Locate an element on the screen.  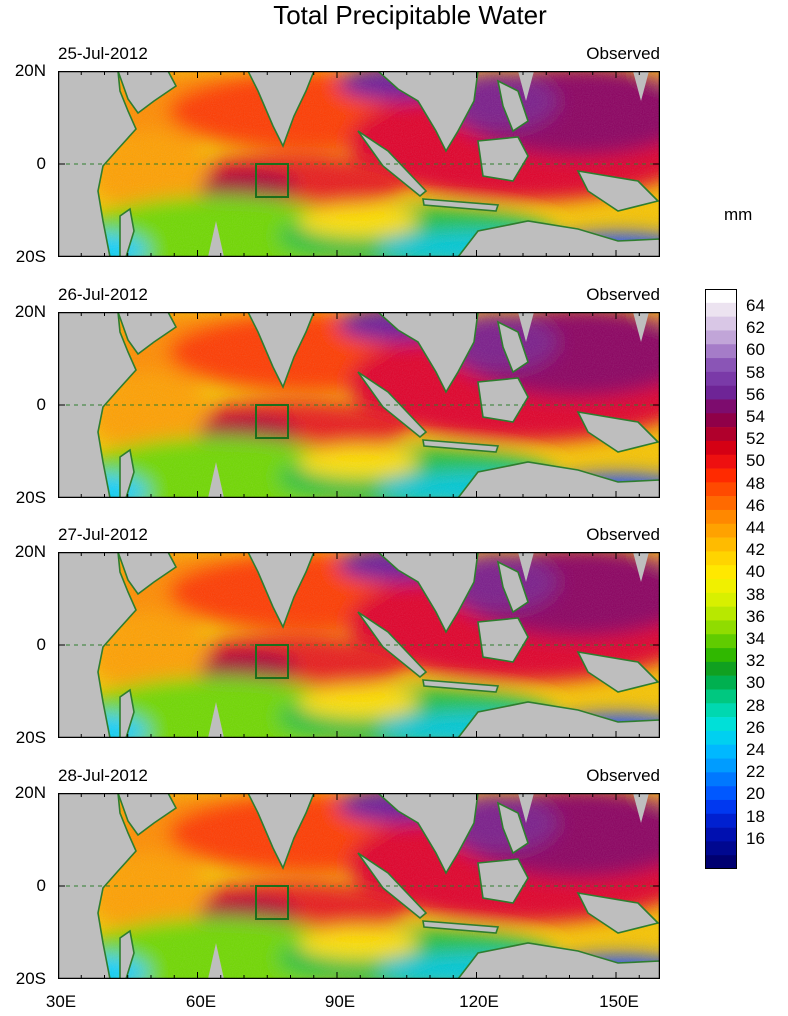
colorbar-label: 38 is located at coordinates (755, 594).